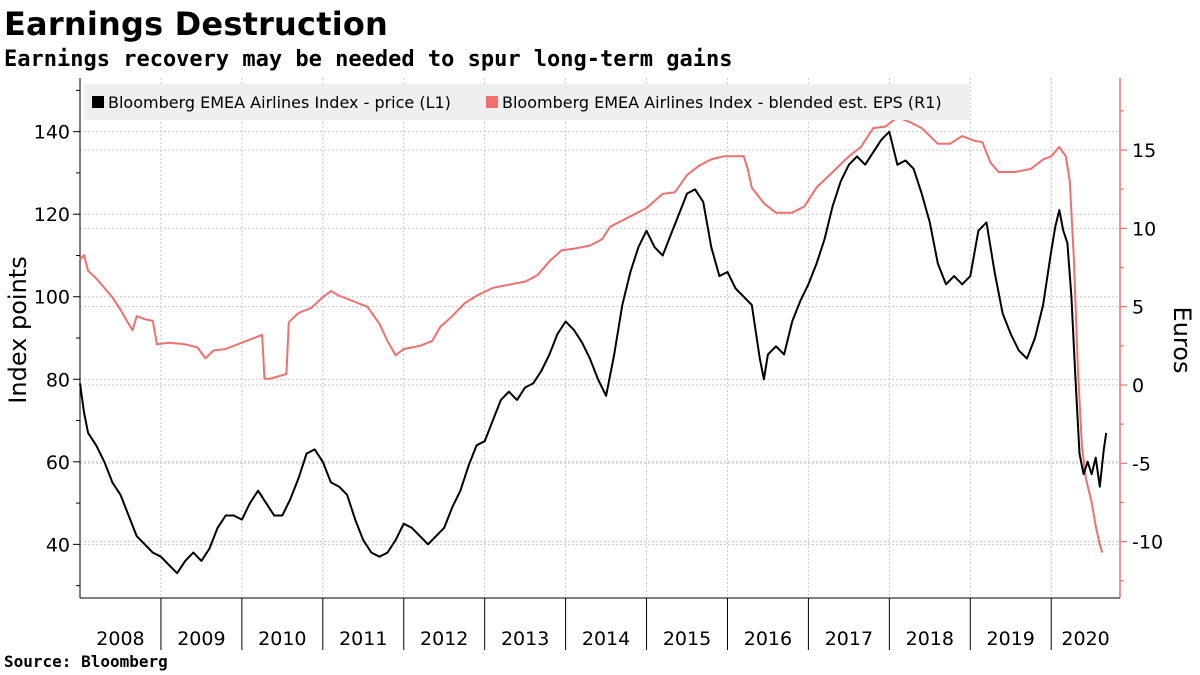  Describe the element at coordinates (52, 298) in the screenshot. I see `y-left-tick-label: 100` at that location.